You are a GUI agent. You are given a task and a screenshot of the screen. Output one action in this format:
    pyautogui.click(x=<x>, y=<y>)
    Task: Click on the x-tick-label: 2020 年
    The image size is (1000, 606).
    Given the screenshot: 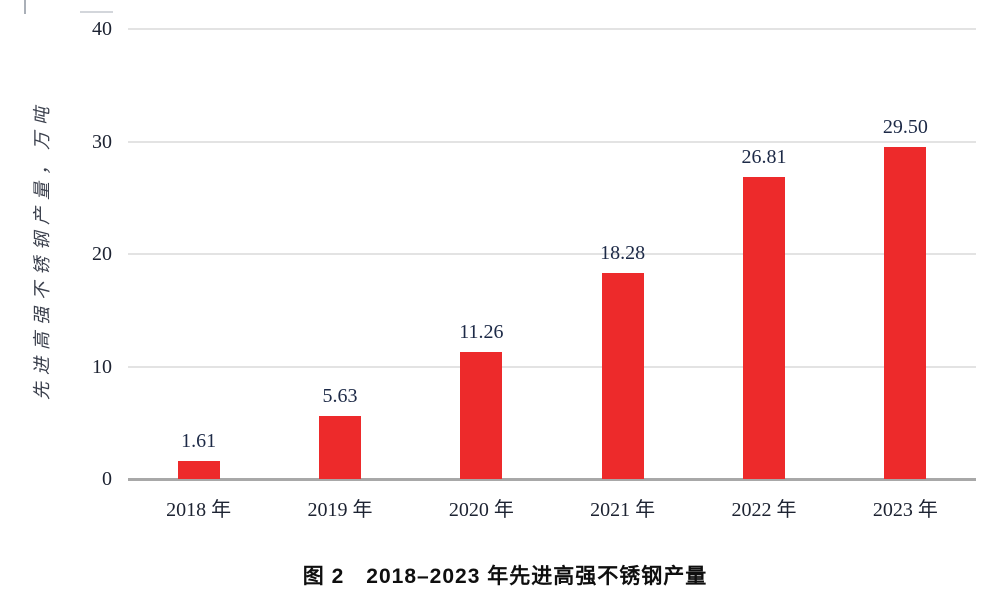 What is the action you would take?
    pyautogui.click(x=481, y=510)
    